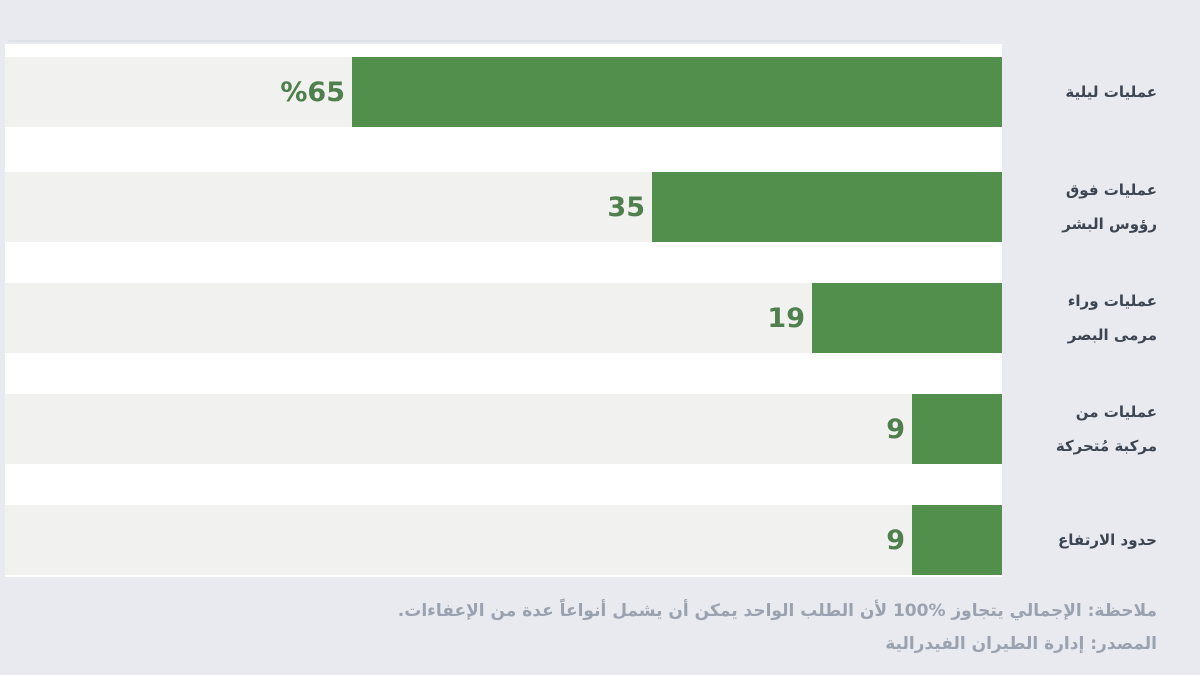  What do you see at coordinates (827, 207) in the screenshot?
I see `bar-over-people` at bounding box center [827, 207].